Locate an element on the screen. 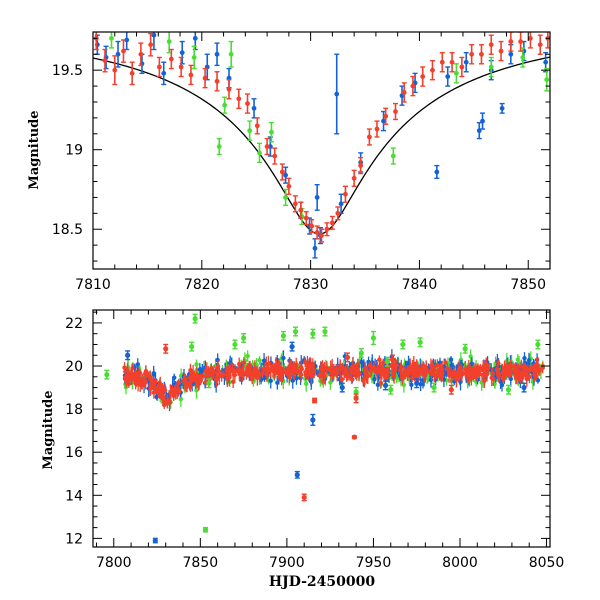 The height and width of the screenshot is (600, 600). y-tick-label: 12 is located at coordinates (74, 539).